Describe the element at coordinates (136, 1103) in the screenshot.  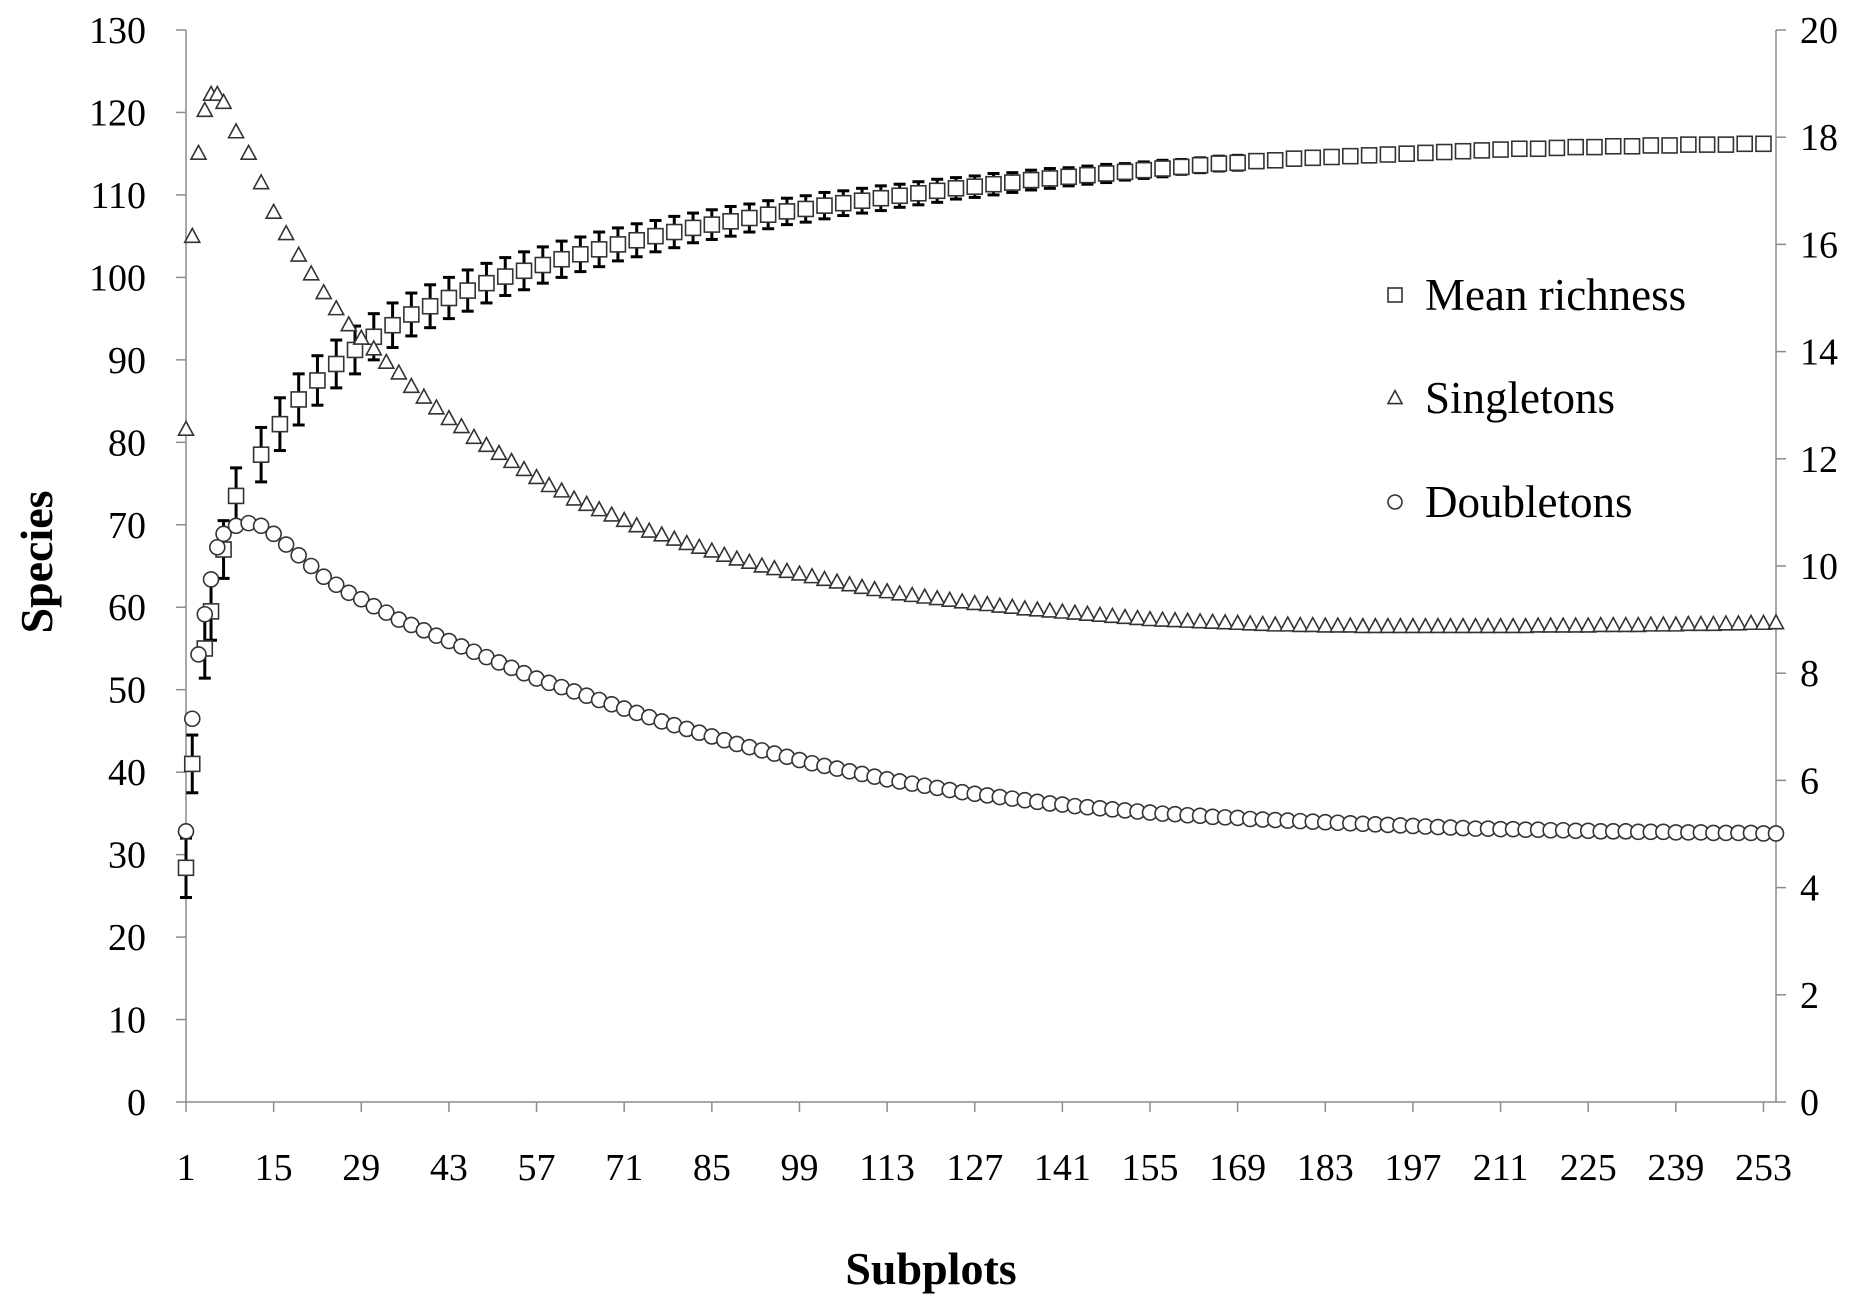
I see `left-y-tick-label: 0` at that location.